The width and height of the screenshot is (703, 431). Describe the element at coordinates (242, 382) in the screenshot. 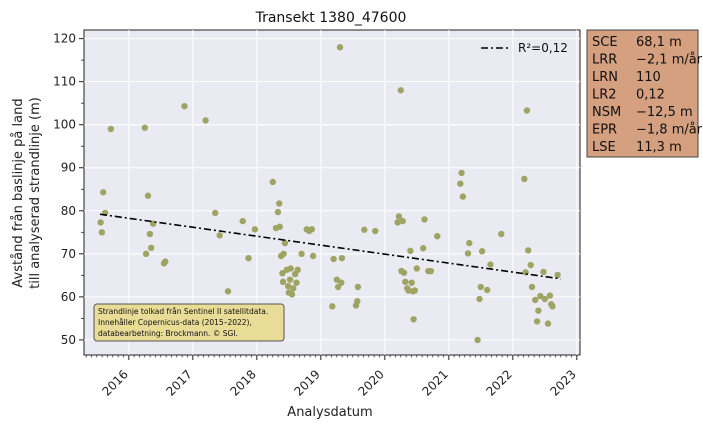

I see `x-tick-label: 2018` at that location.